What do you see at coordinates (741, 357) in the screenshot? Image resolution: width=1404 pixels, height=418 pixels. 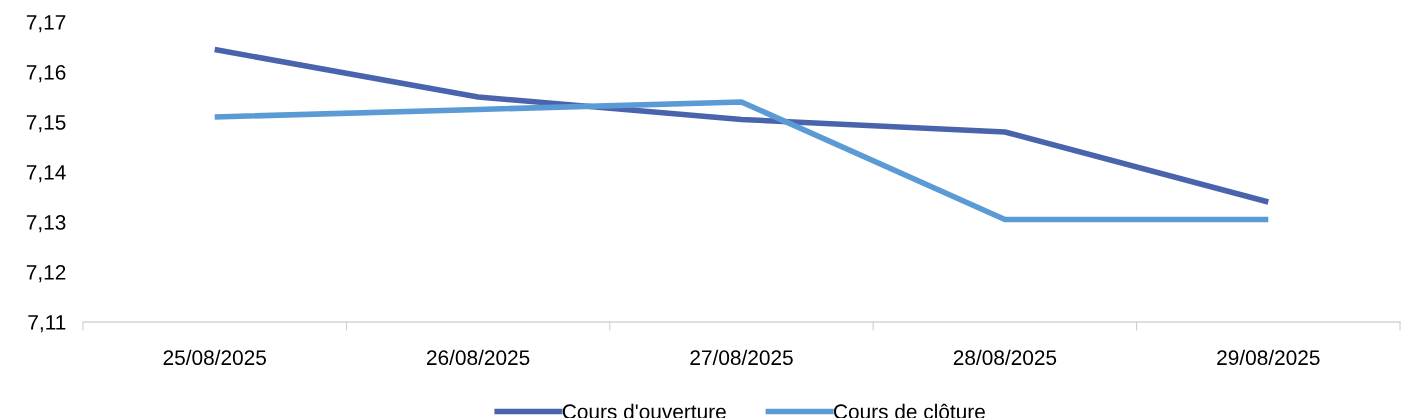 I see `x-tick-label: 27/08/2025` at bounding box center [741, 357].